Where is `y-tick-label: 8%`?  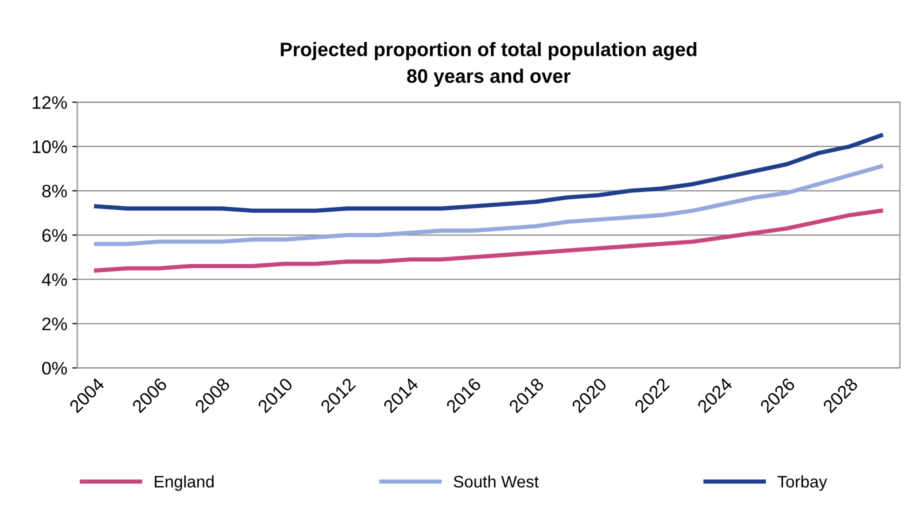
y-tick-label: 8% is located at coordinates (54, 191).